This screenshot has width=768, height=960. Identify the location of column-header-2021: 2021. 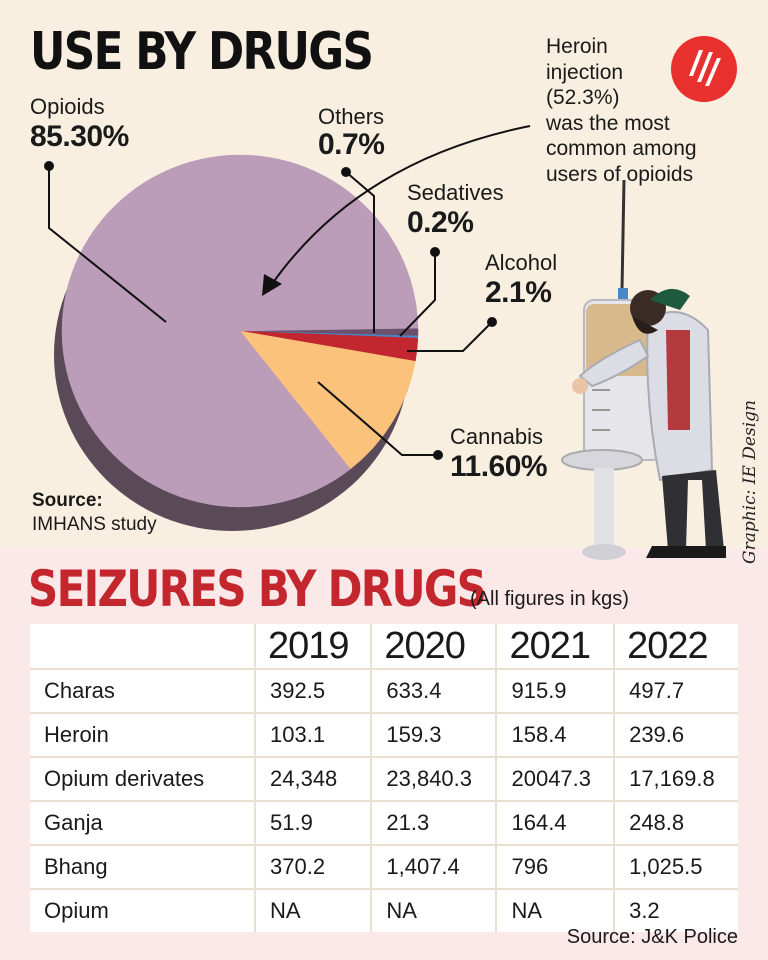
(555, 646).